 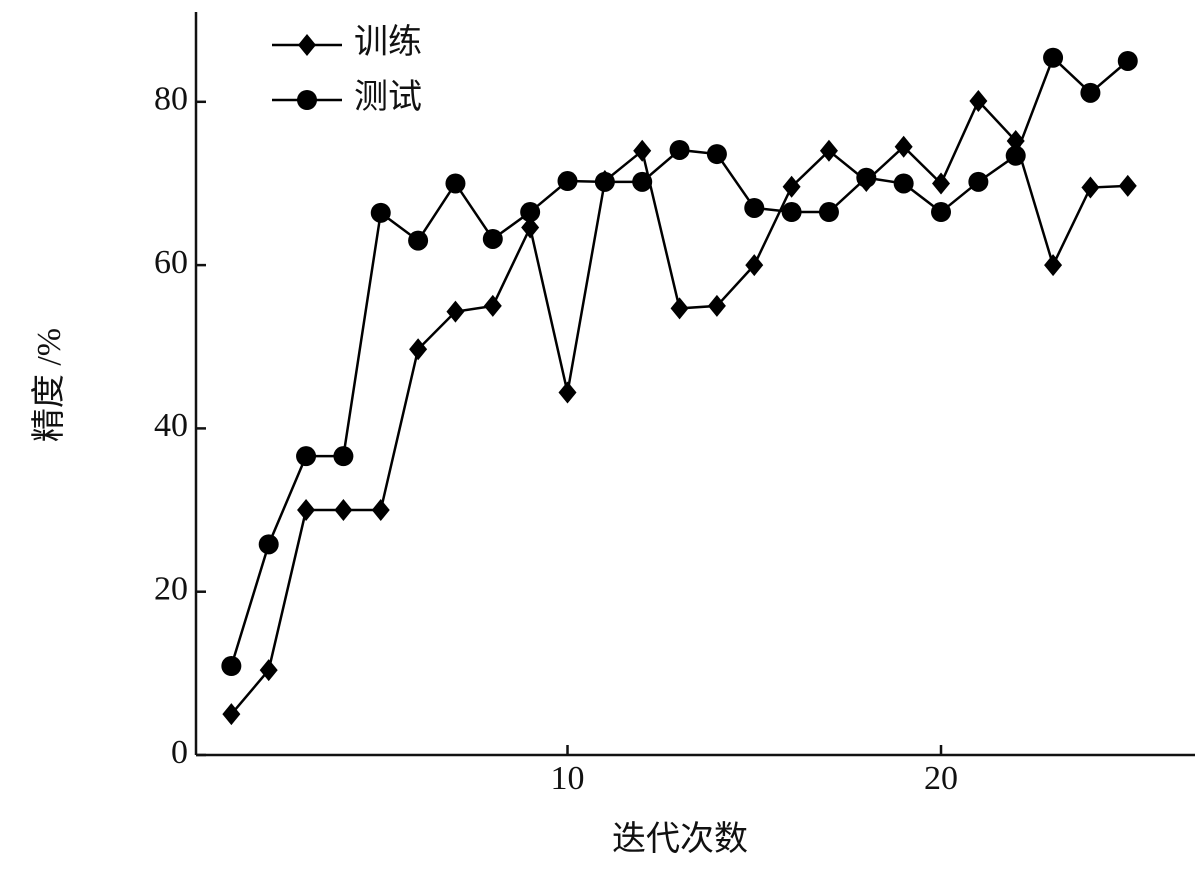 What do you see at coordinates (171, 425) in the screenshot?
I see `y-tick-label: 40` at bounding box center [171, 425].